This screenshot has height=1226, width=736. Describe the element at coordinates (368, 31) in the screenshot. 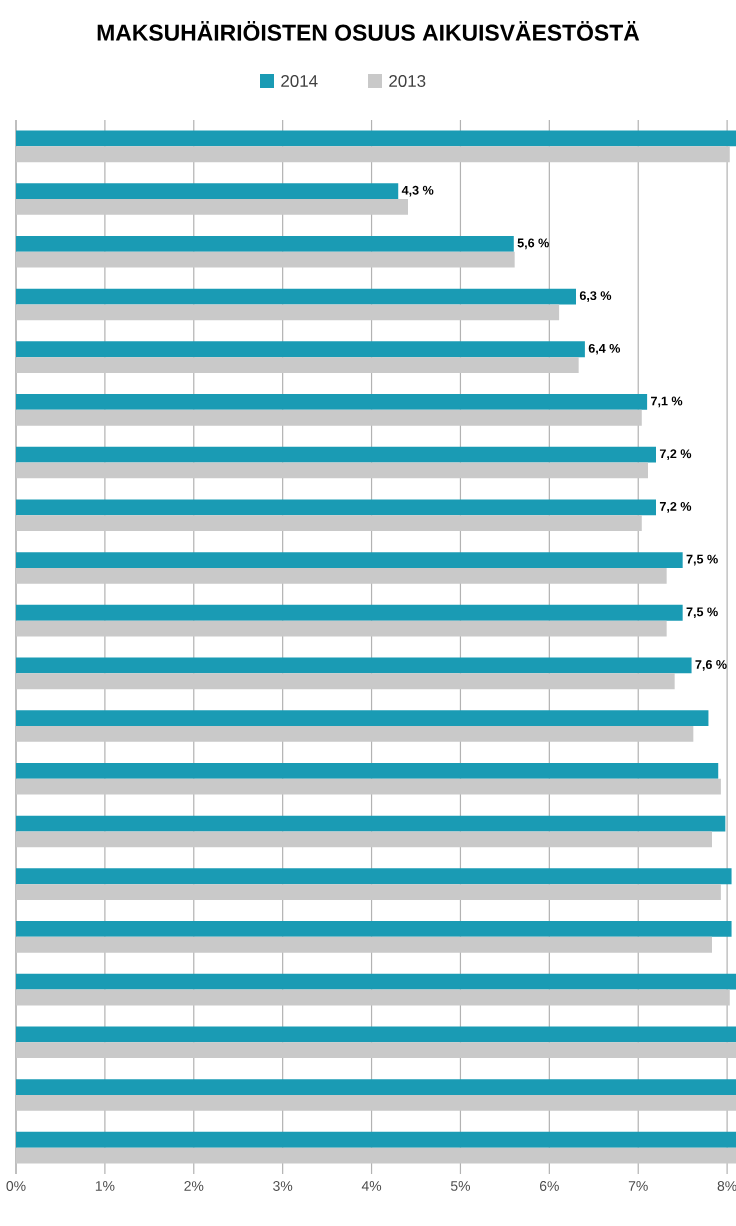

I see `chart-title: MAKSUHÄIRIÖISTEN OSUUS AIKUISVÄESTÖSTÄ` at that location.